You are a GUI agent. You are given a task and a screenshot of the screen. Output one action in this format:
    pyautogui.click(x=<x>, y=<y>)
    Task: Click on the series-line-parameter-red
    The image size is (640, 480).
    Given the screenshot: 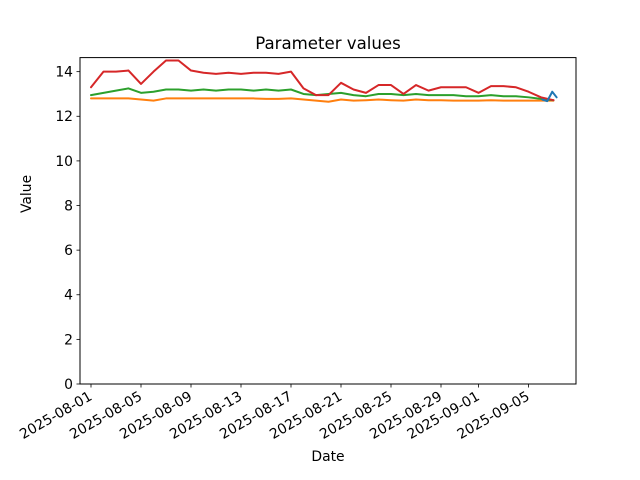 What is the action you would take?
    pyautogui.click(x=322, y=80)
    